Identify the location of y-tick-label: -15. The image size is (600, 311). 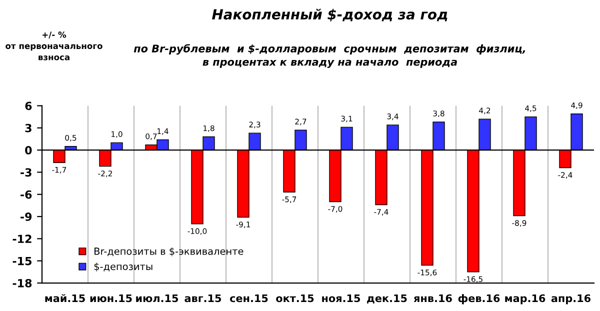
(22, 261).